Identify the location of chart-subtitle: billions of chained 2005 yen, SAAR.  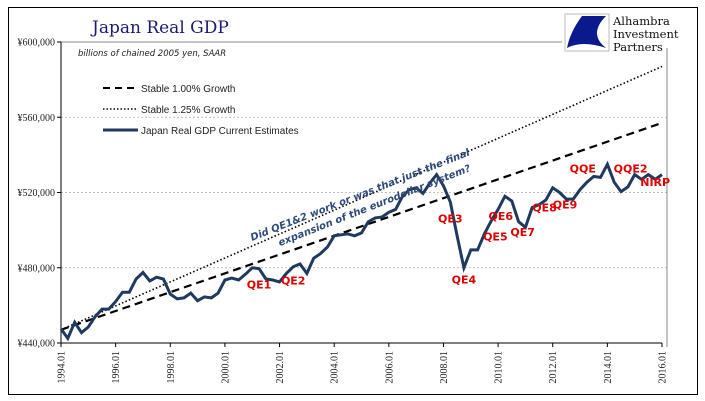
(152, 54).